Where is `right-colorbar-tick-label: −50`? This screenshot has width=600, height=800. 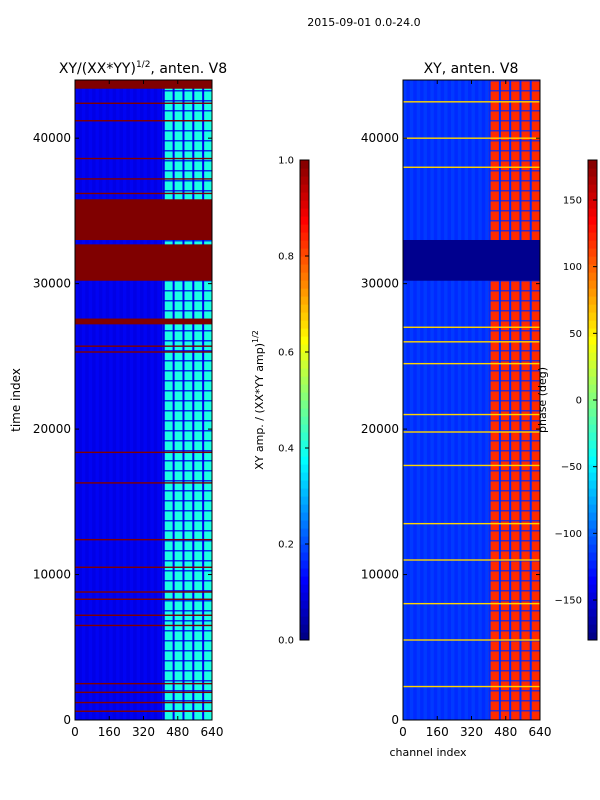 right-colorbar-tick-label: −50 is located at coordinates (571, 467).